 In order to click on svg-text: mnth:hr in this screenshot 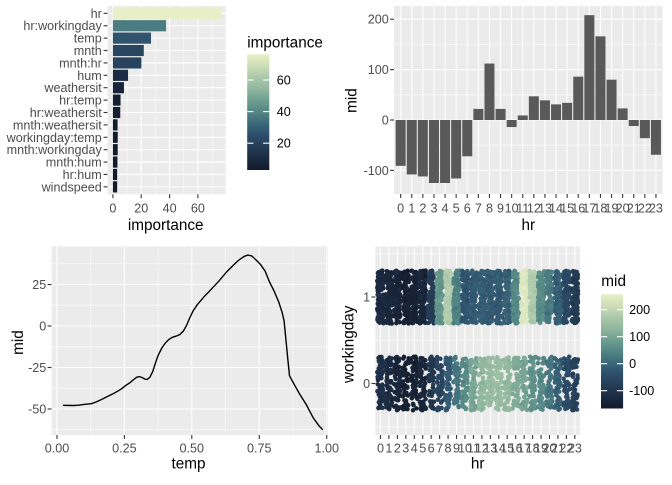, I will do `click(80, 63)`.